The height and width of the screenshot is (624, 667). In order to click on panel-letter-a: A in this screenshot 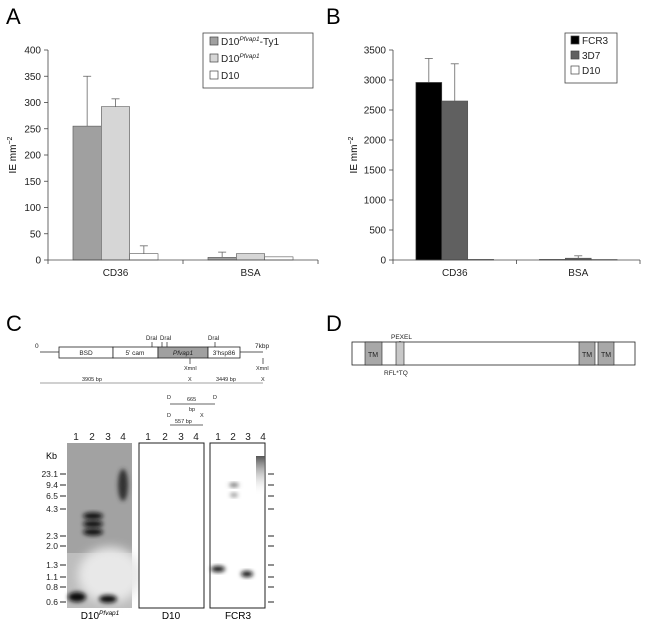, I will do `click(13, 16)`.